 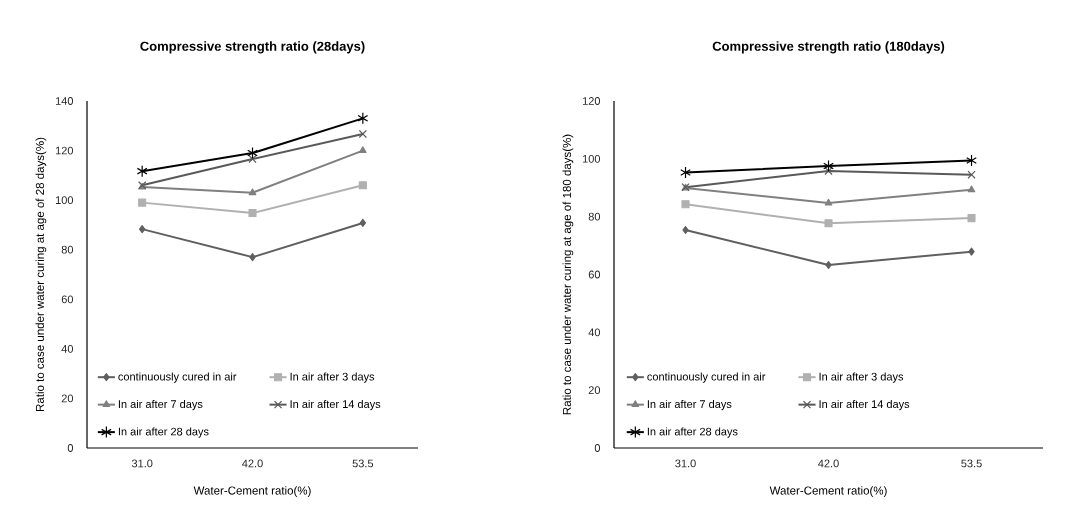 What do you see at coordinates (64, 101) in the screenshot?
I see `y-tick-label: 140` at bounding box center [64, 101].